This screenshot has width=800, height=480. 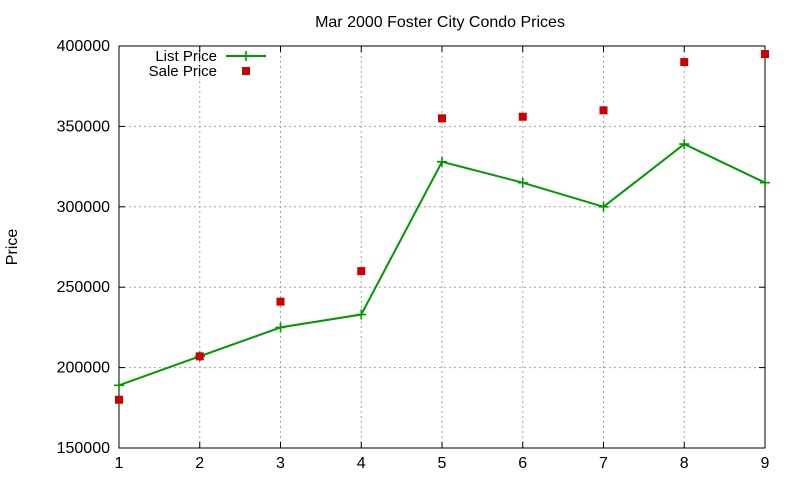 What do you see at coordinates (684, 463) in the screenshot?
I see `x-tick-label: 8` at bounding box center [684, 463].